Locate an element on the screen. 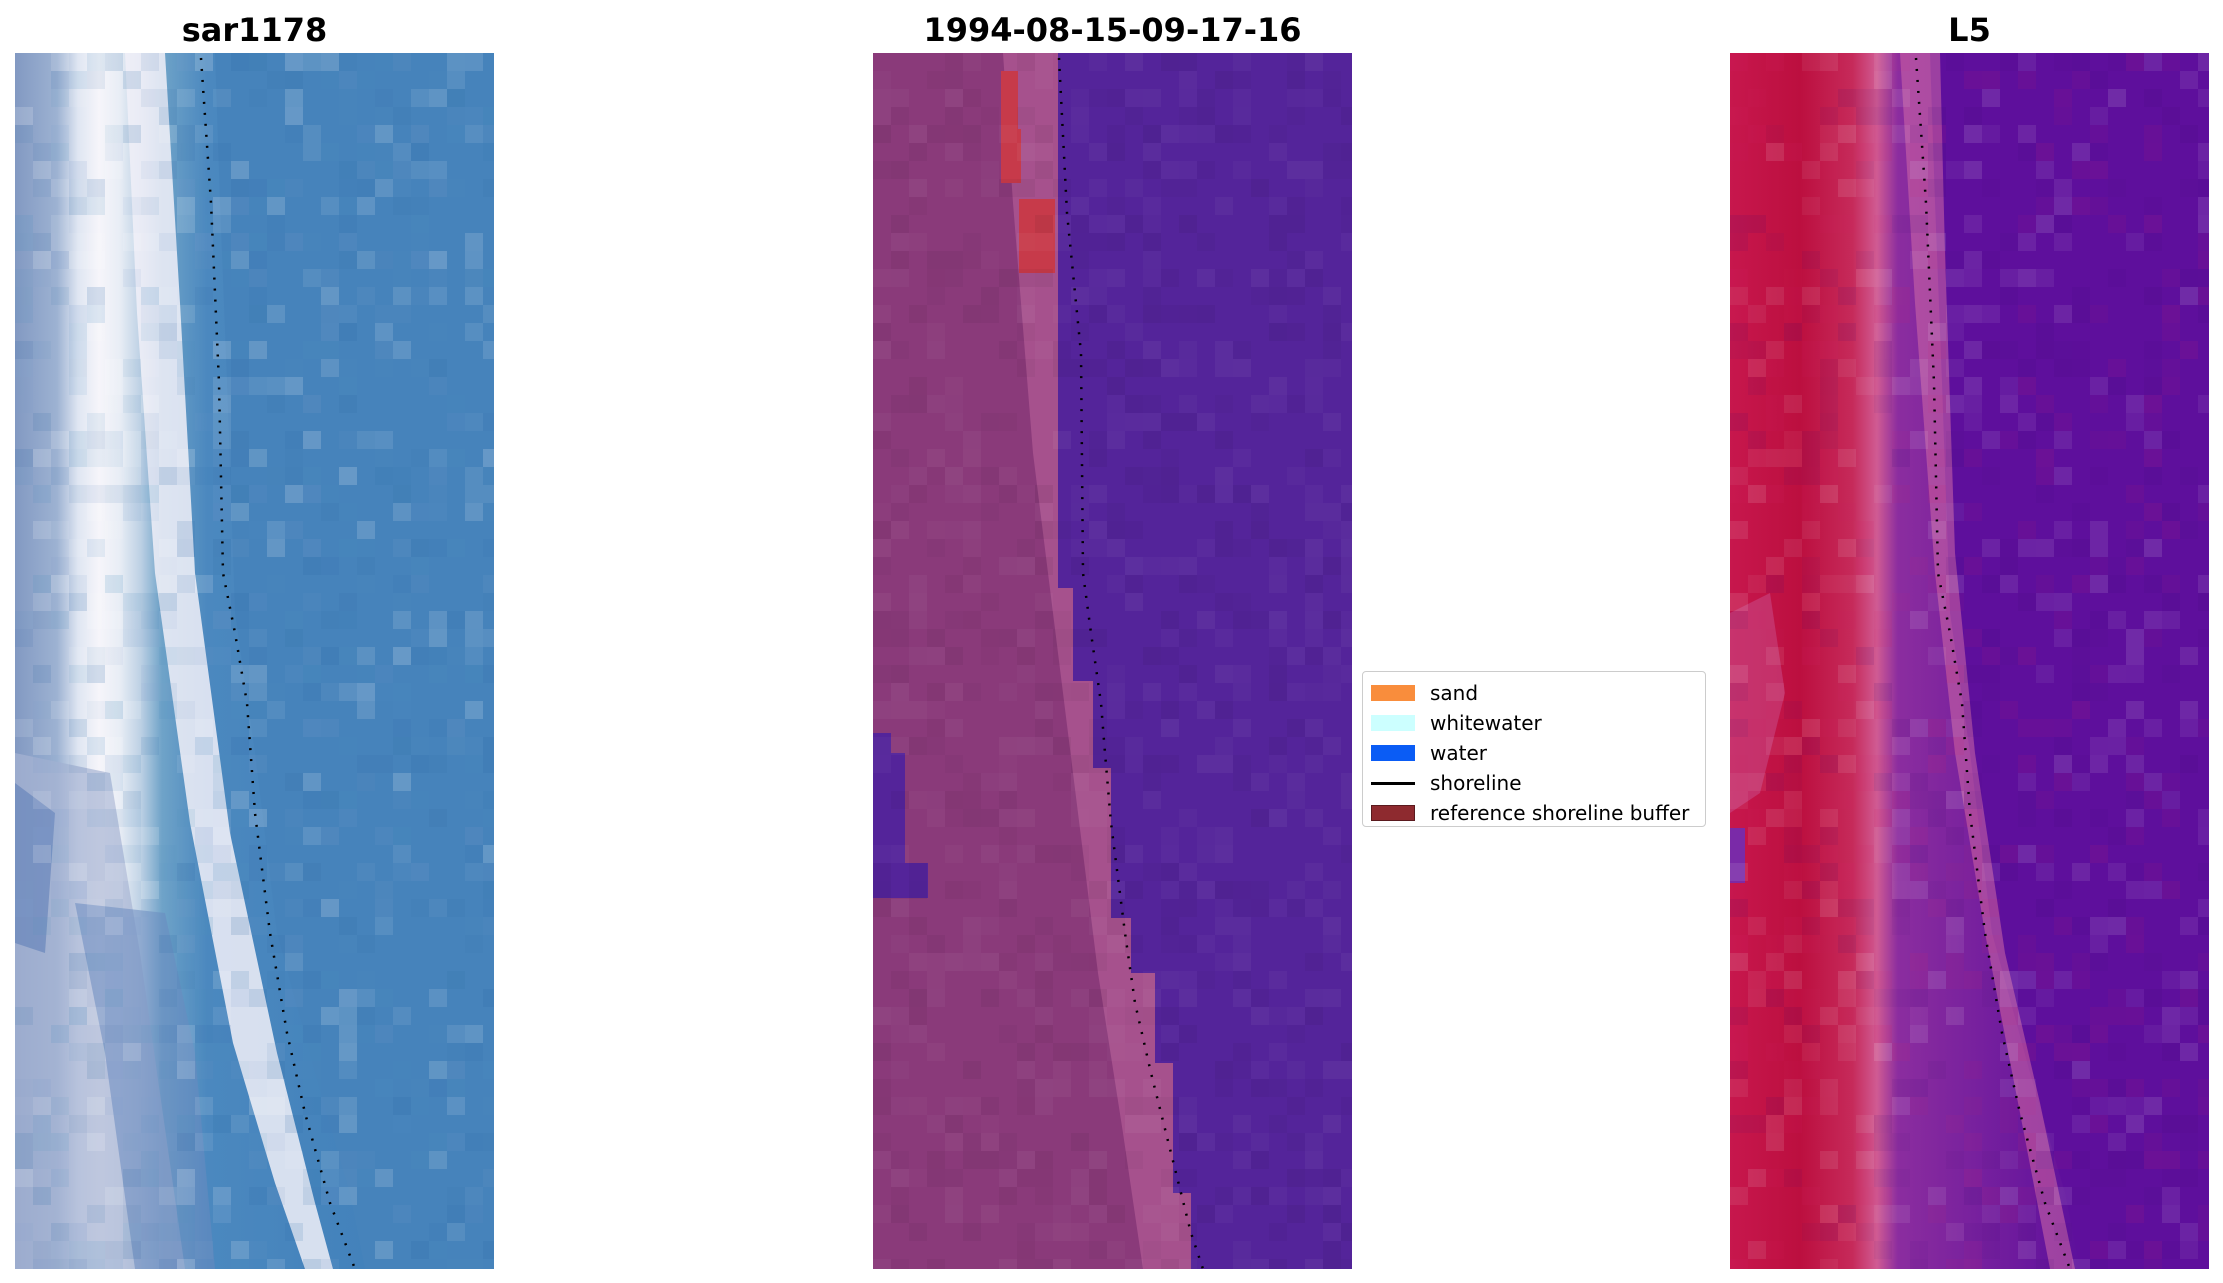 The height and width of the screenshot is (1283, 2223). legend-item-whitewater: whitewater is located at coordinates (1534, 723).